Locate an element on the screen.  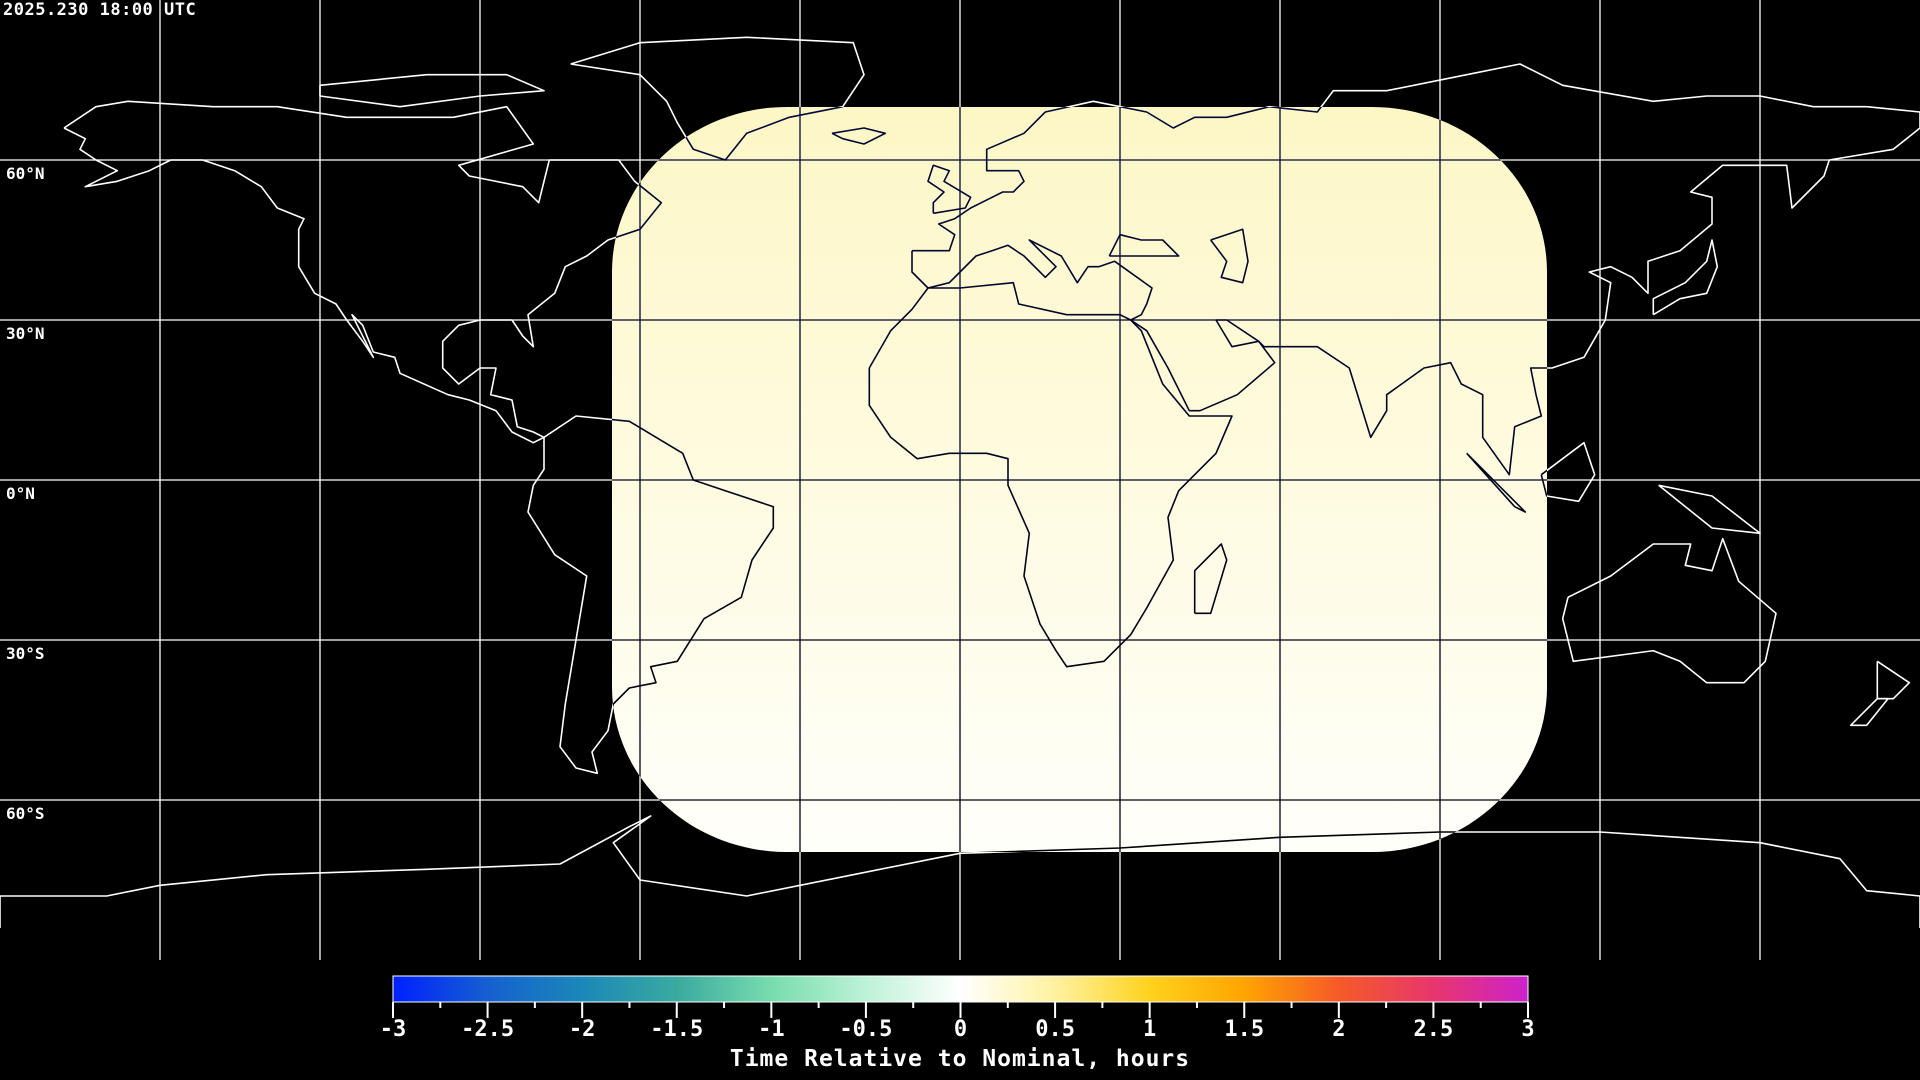
coastline-antarctica is located at coordinates (960, 871).